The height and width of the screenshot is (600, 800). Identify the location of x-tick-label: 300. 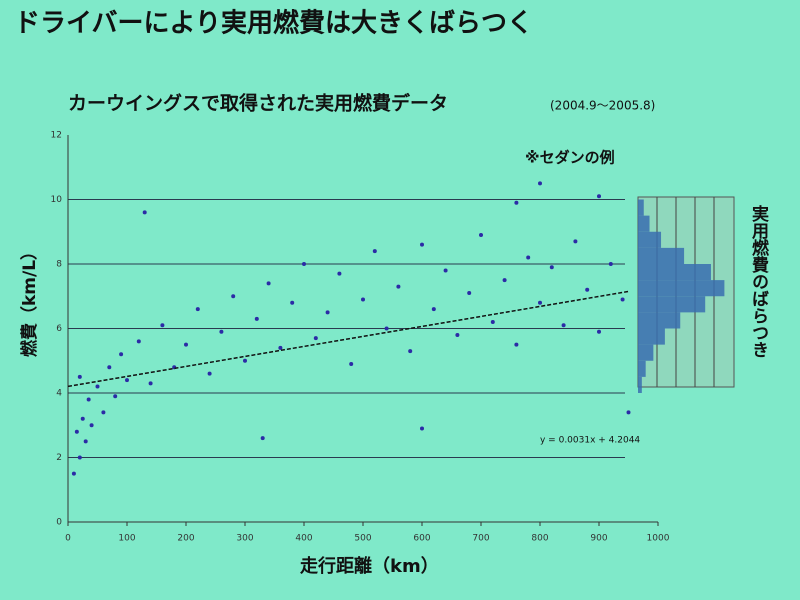
(244, 539).